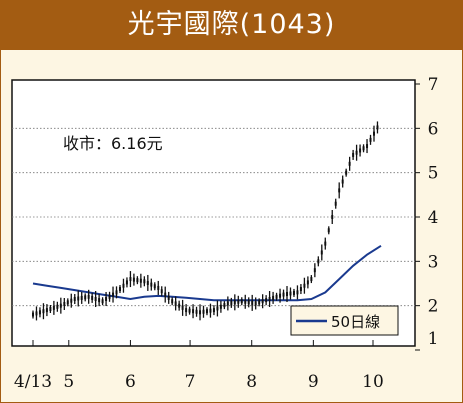 The height and width of the screenshot is (403, 463). What do you see at coordinates (433, 129) in the screenshot?
I see `y-tick-label: 6` at bounding box center [433, 129].